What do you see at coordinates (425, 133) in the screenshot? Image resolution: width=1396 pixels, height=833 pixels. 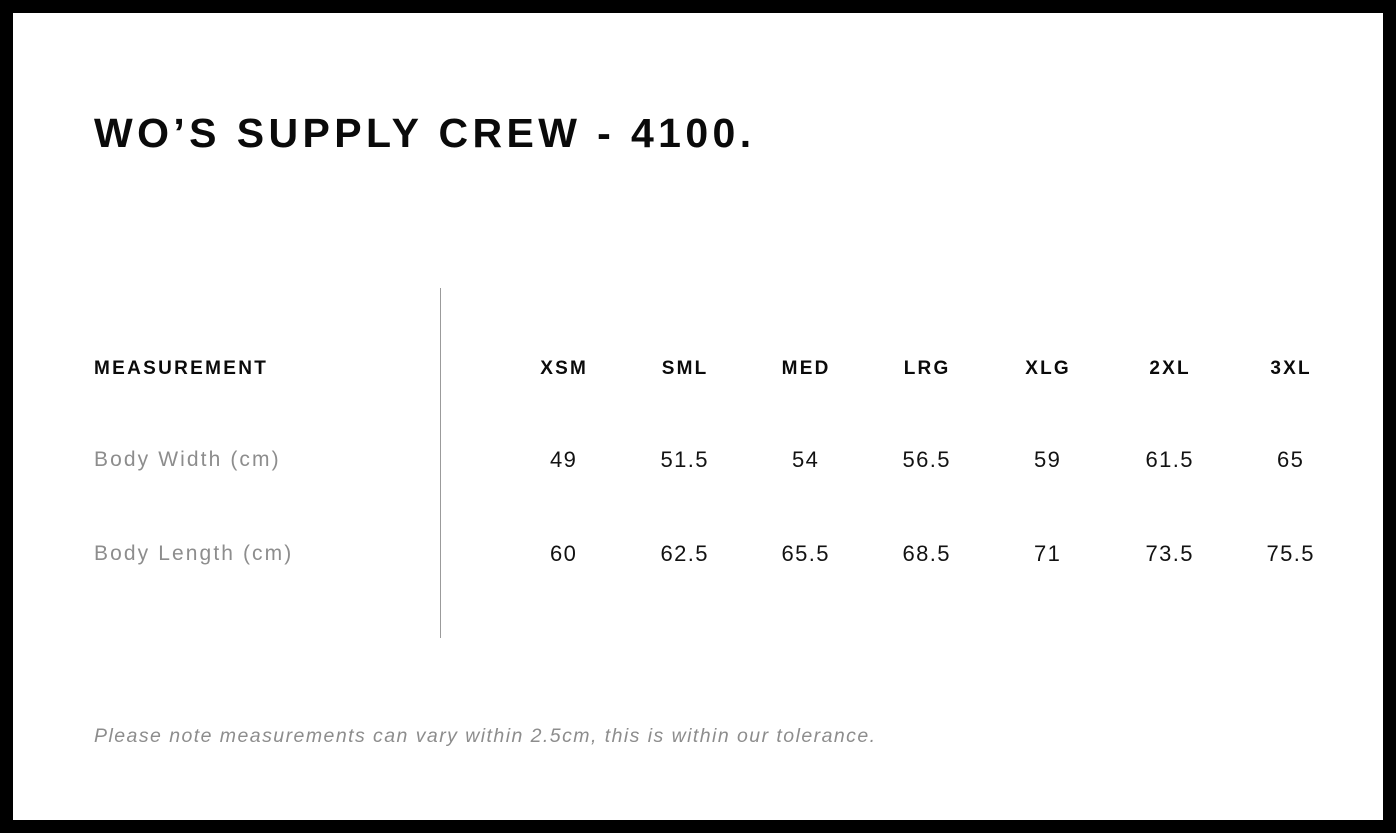 I see `page-title: WO’S SUPPLY CREW - 4100.` at bounding box center [425, 133].